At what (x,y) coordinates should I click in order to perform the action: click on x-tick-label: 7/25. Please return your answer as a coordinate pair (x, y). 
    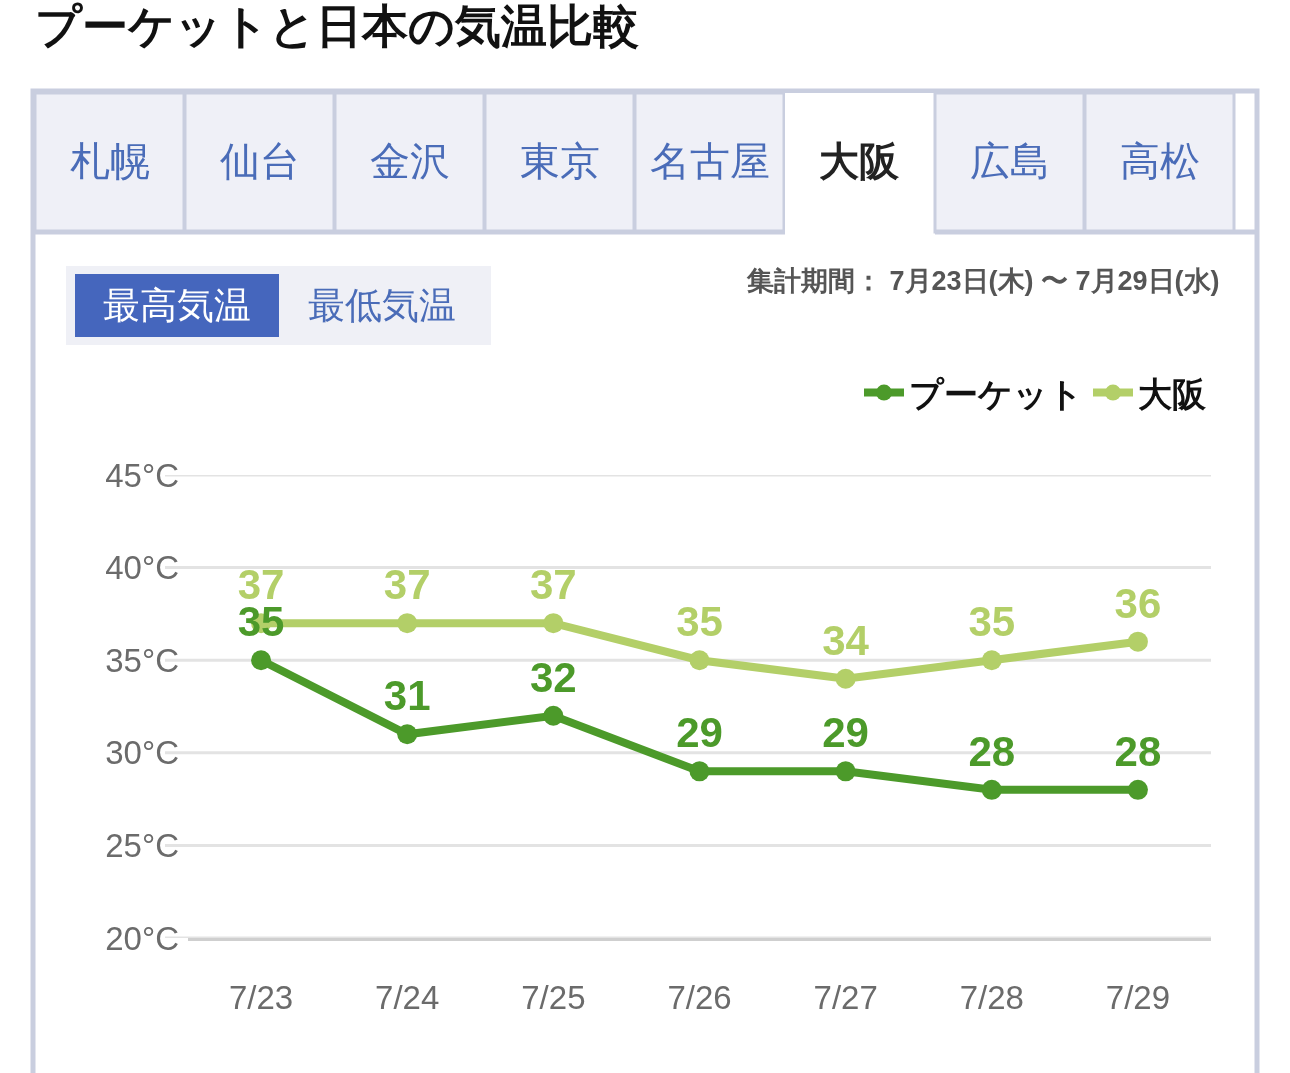
    Looking at the image, I should click on (553, 997).